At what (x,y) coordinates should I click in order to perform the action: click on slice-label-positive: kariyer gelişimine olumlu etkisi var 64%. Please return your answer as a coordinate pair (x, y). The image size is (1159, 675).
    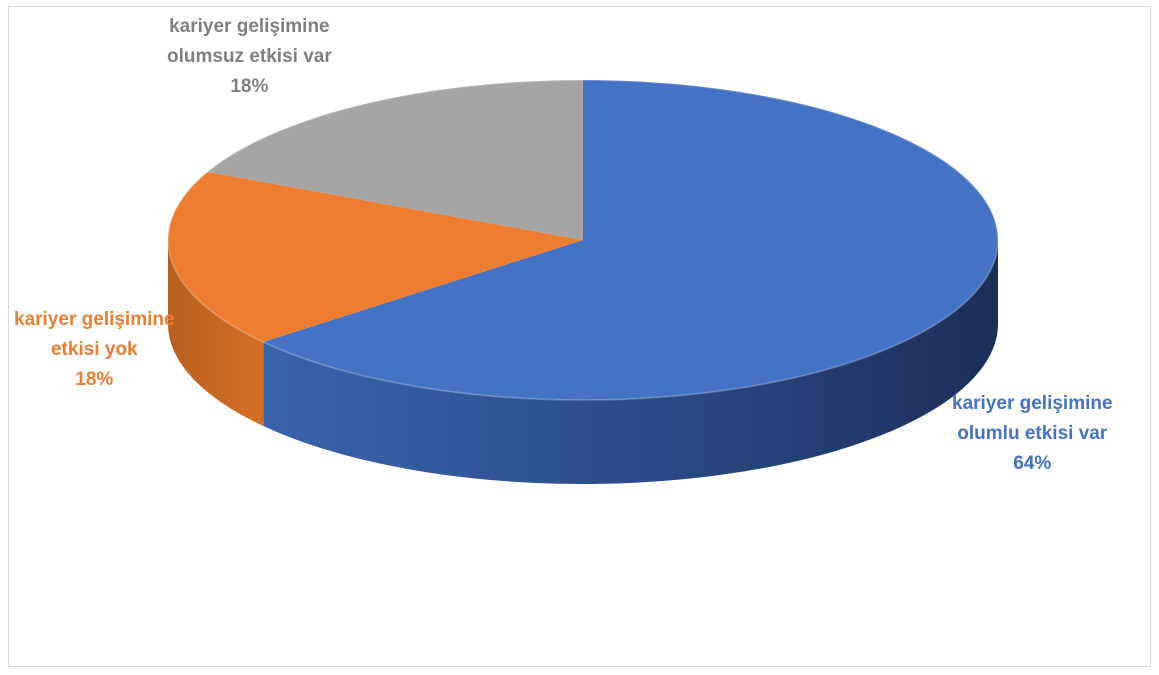
    Looking at the image, I should click on (1032, 433).